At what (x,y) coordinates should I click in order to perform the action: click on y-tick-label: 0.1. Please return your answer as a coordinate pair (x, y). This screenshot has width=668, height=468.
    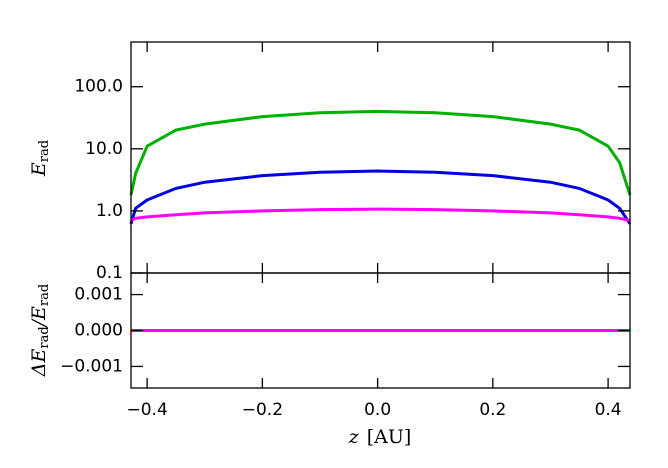
    Looking at the image, I should click on (109, 273).